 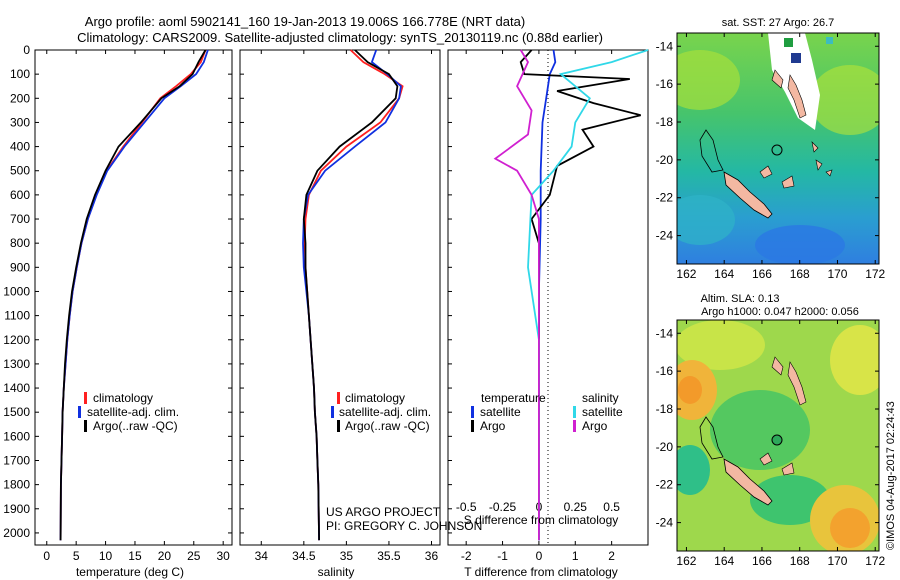 What do you see at coordinates (748, 482) in the screenshot?
I see `new-caledonia-island` at bounding box center [748, 482].